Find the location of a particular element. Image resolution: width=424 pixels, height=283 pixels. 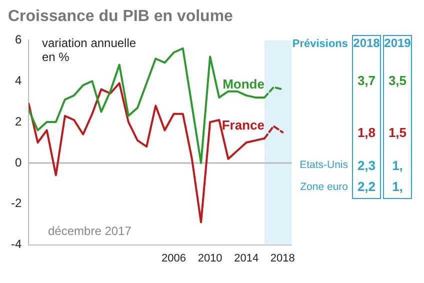

y-tick-label: 4 is located at coordinates (18, 80).